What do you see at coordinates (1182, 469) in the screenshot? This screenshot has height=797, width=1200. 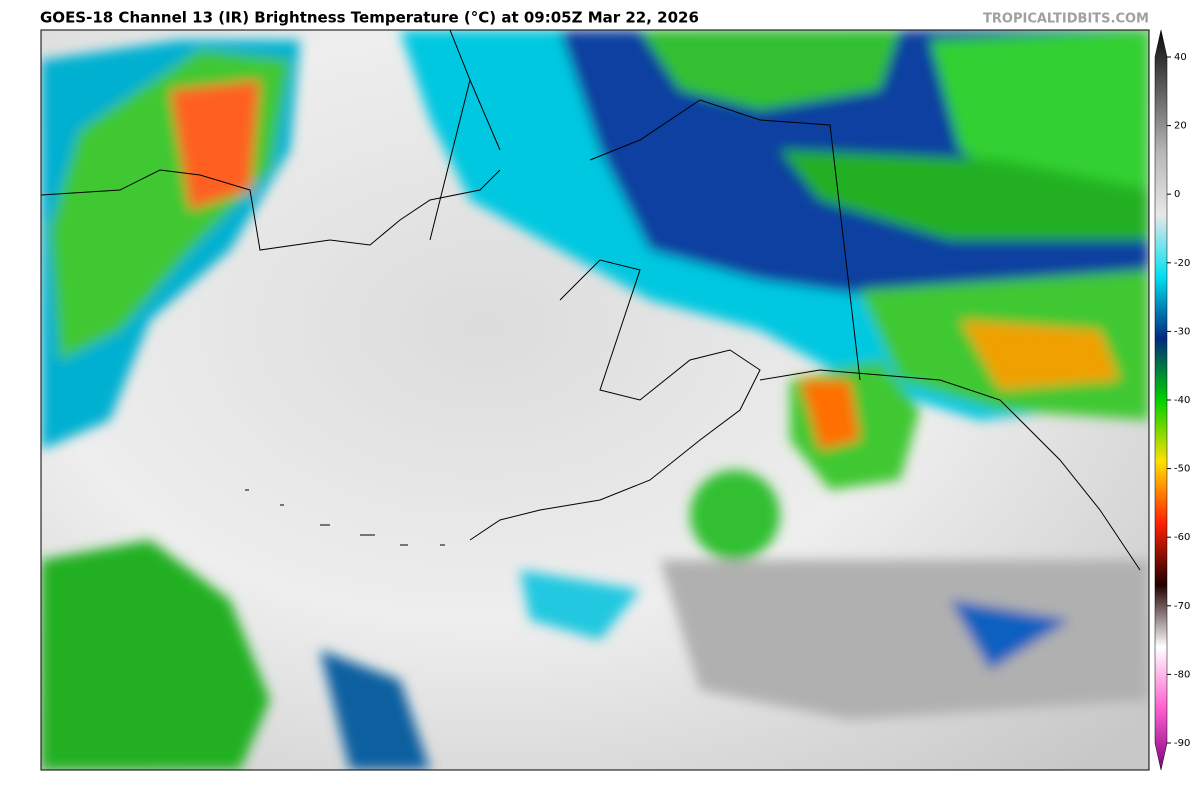 I see `colorbar-tick-label: -50` at bounding box center [1182, 469].